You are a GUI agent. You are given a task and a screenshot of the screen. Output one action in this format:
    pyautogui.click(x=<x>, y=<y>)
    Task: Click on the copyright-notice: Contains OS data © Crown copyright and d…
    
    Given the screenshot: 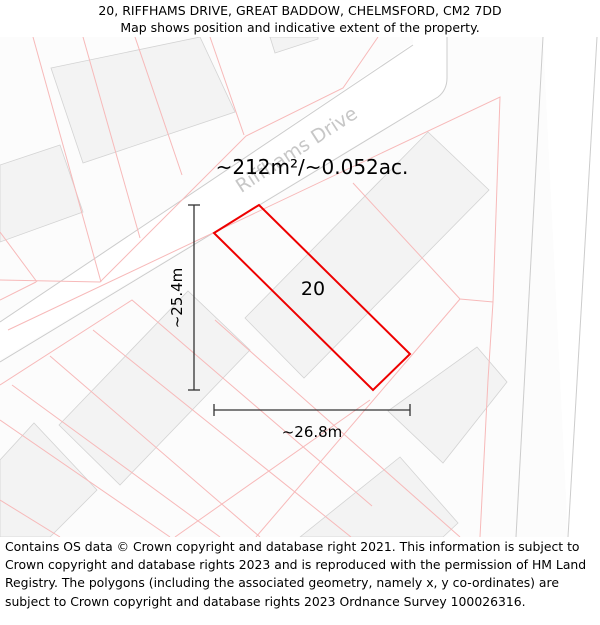 What is the action you would take?
    pyautogui.click(x=296, y=574)
    